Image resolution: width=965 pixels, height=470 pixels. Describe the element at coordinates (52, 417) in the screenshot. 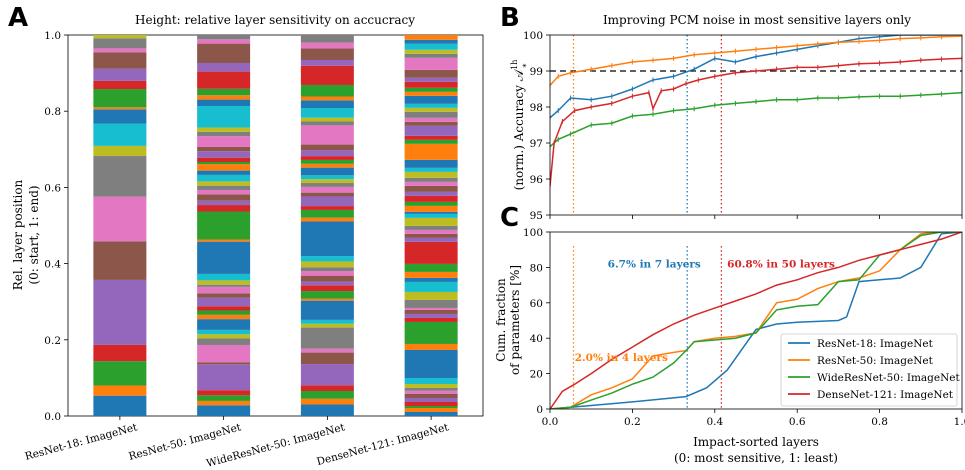

I see `y-tick-label: 0.0` at that location.